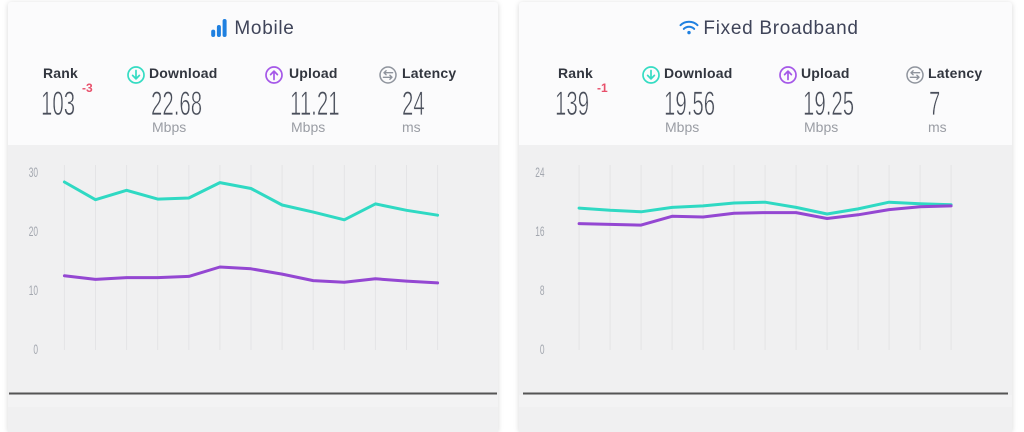 This screenshot has width=1024, height=432. I want to click on svg-text: 20, so click(33, 232).